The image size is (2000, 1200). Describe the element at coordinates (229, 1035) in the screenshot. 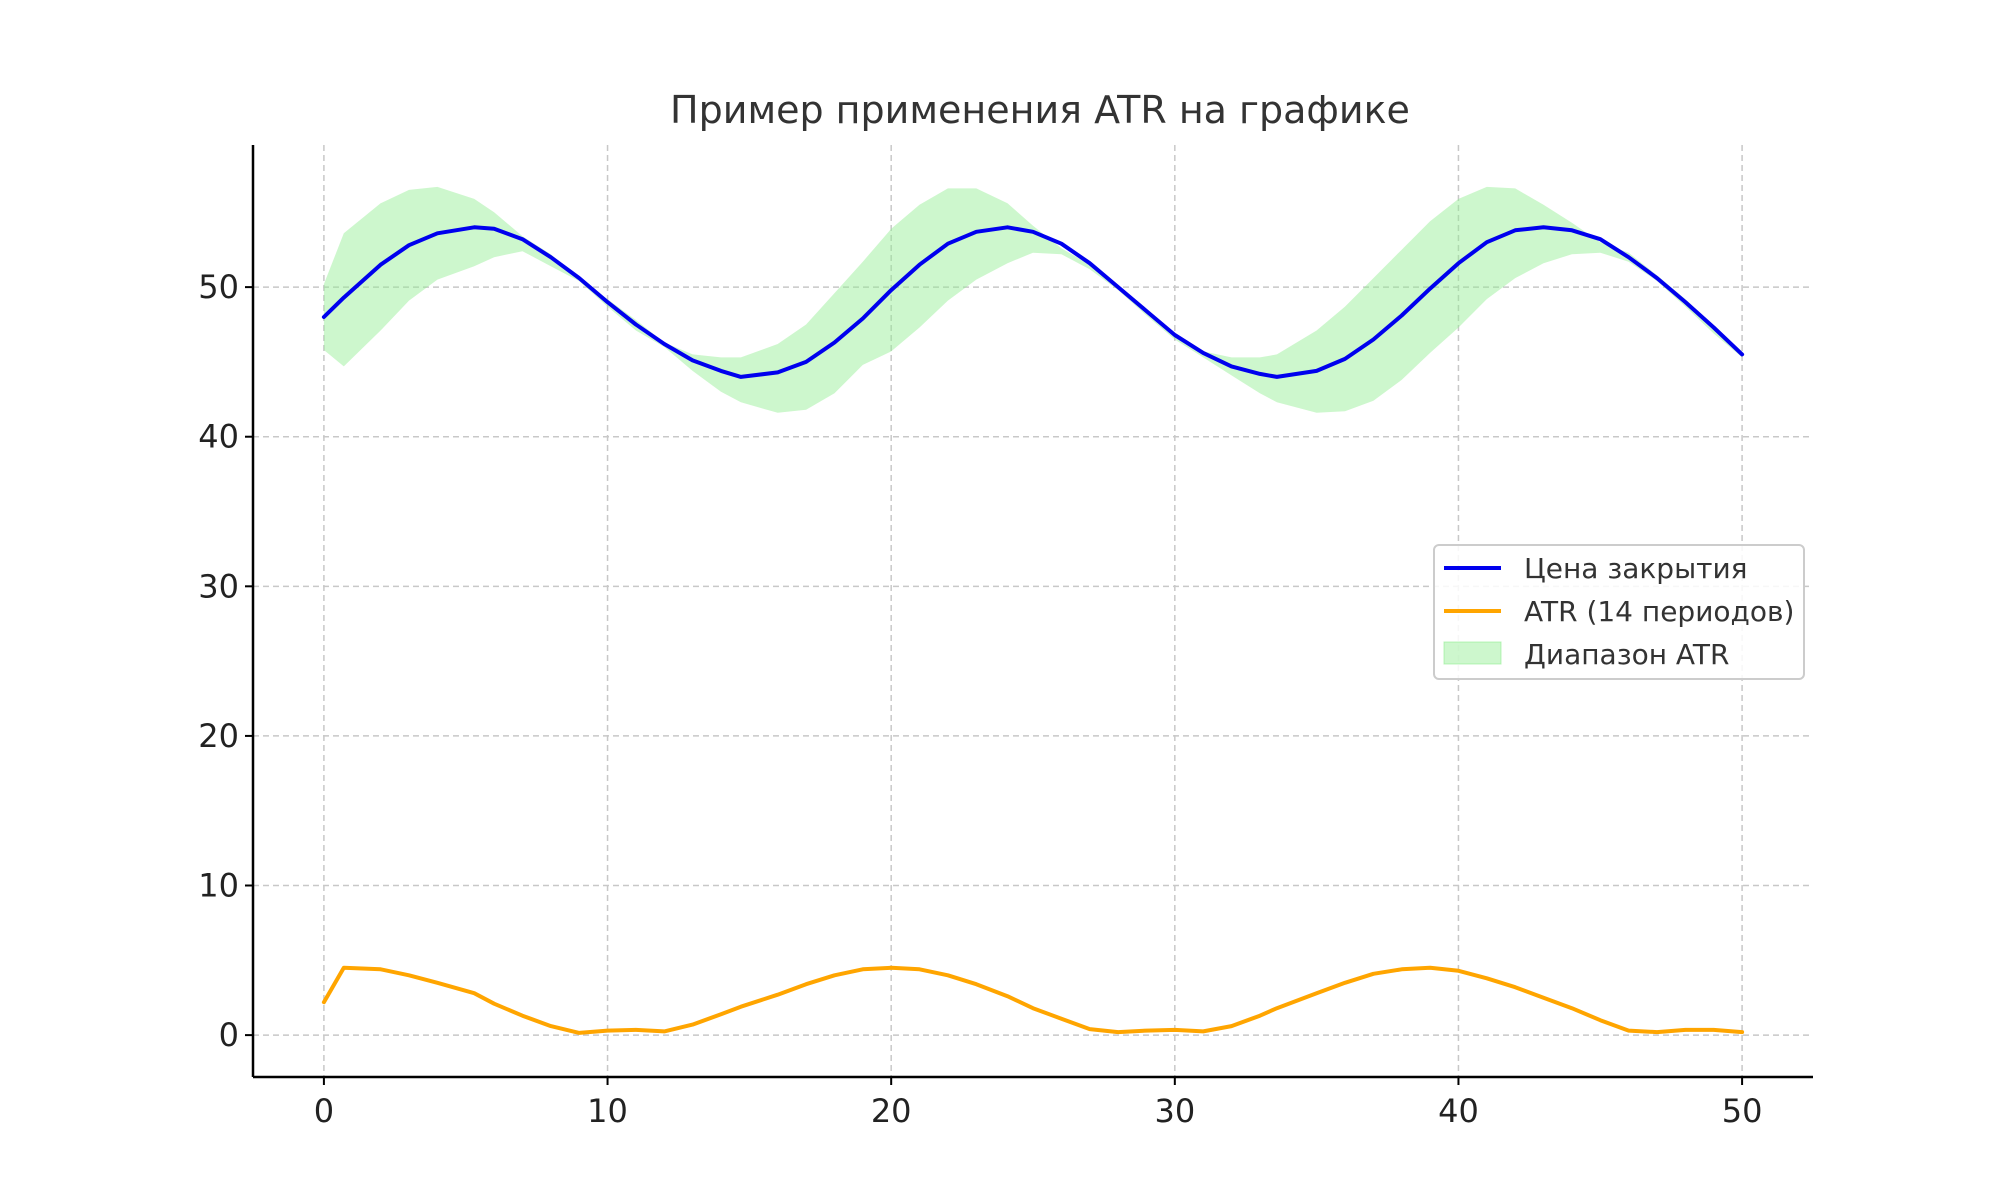

I see `y-tick-label: 0` at that location.